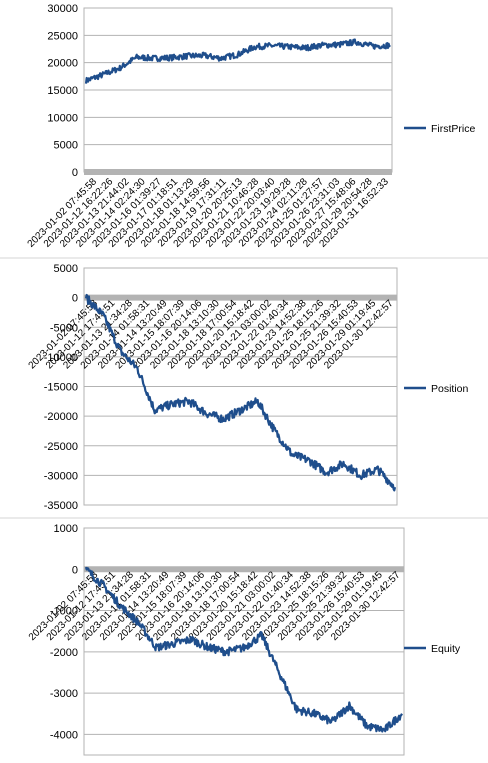 This screenshot has width=488, height=763. What do you see at coordinates (66, 529) in the screenshot?
I see `y-tick-label: 1000` at bounding box center [66, 529].